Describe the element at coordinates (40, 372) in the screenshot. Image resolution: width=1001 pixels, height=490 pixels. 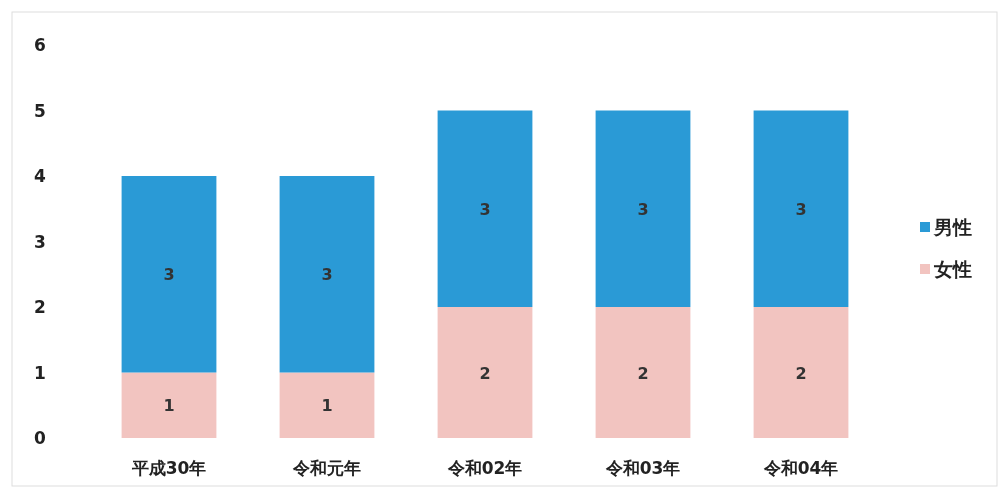
I see `y-tick-label: 1` at that location.